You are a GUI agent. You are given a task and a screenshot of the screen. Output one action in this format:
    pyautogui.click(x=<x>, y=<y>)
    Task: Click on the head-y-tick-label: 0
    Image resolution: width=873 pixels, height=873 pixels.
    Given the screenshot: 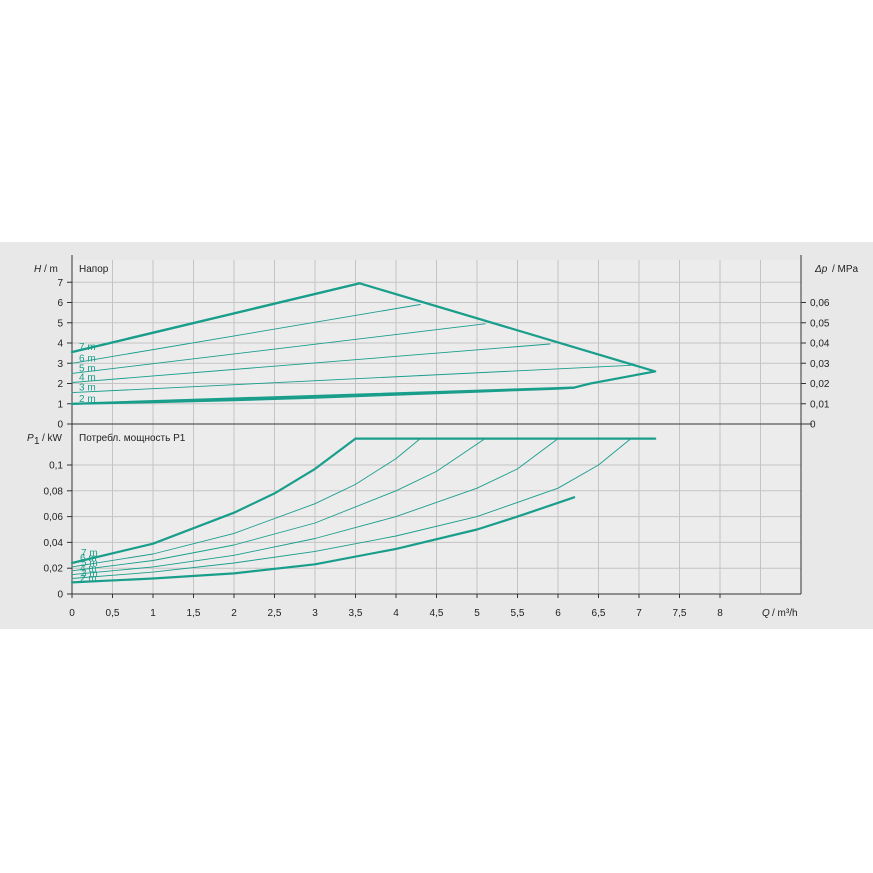 What is the action you would take?
    pyautogui.click(x=60, y=425)
    